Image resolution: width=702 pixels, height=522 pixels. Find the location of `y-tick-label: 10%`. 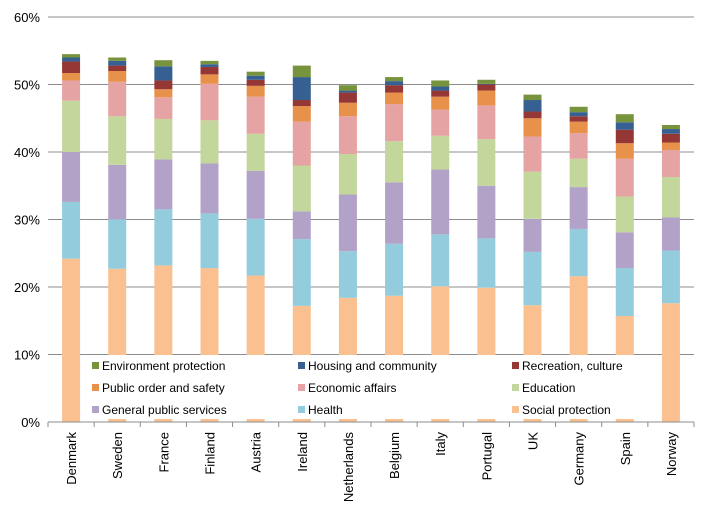

y-tick-label: 10% is located at coordinates (27, 355).